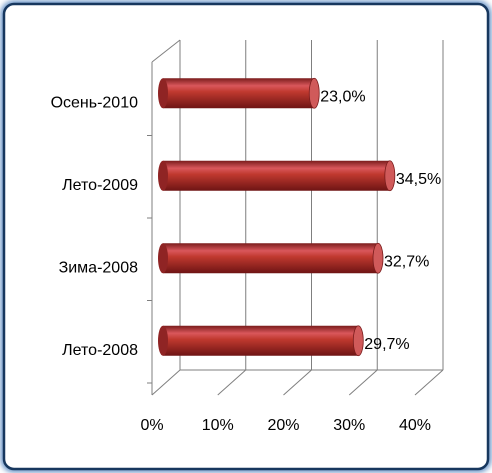 The image size is (492, 473). Describe the element at coordinates (95, 102) in the screenshot. I see `y-tick-label: Осень-2010` at that location.